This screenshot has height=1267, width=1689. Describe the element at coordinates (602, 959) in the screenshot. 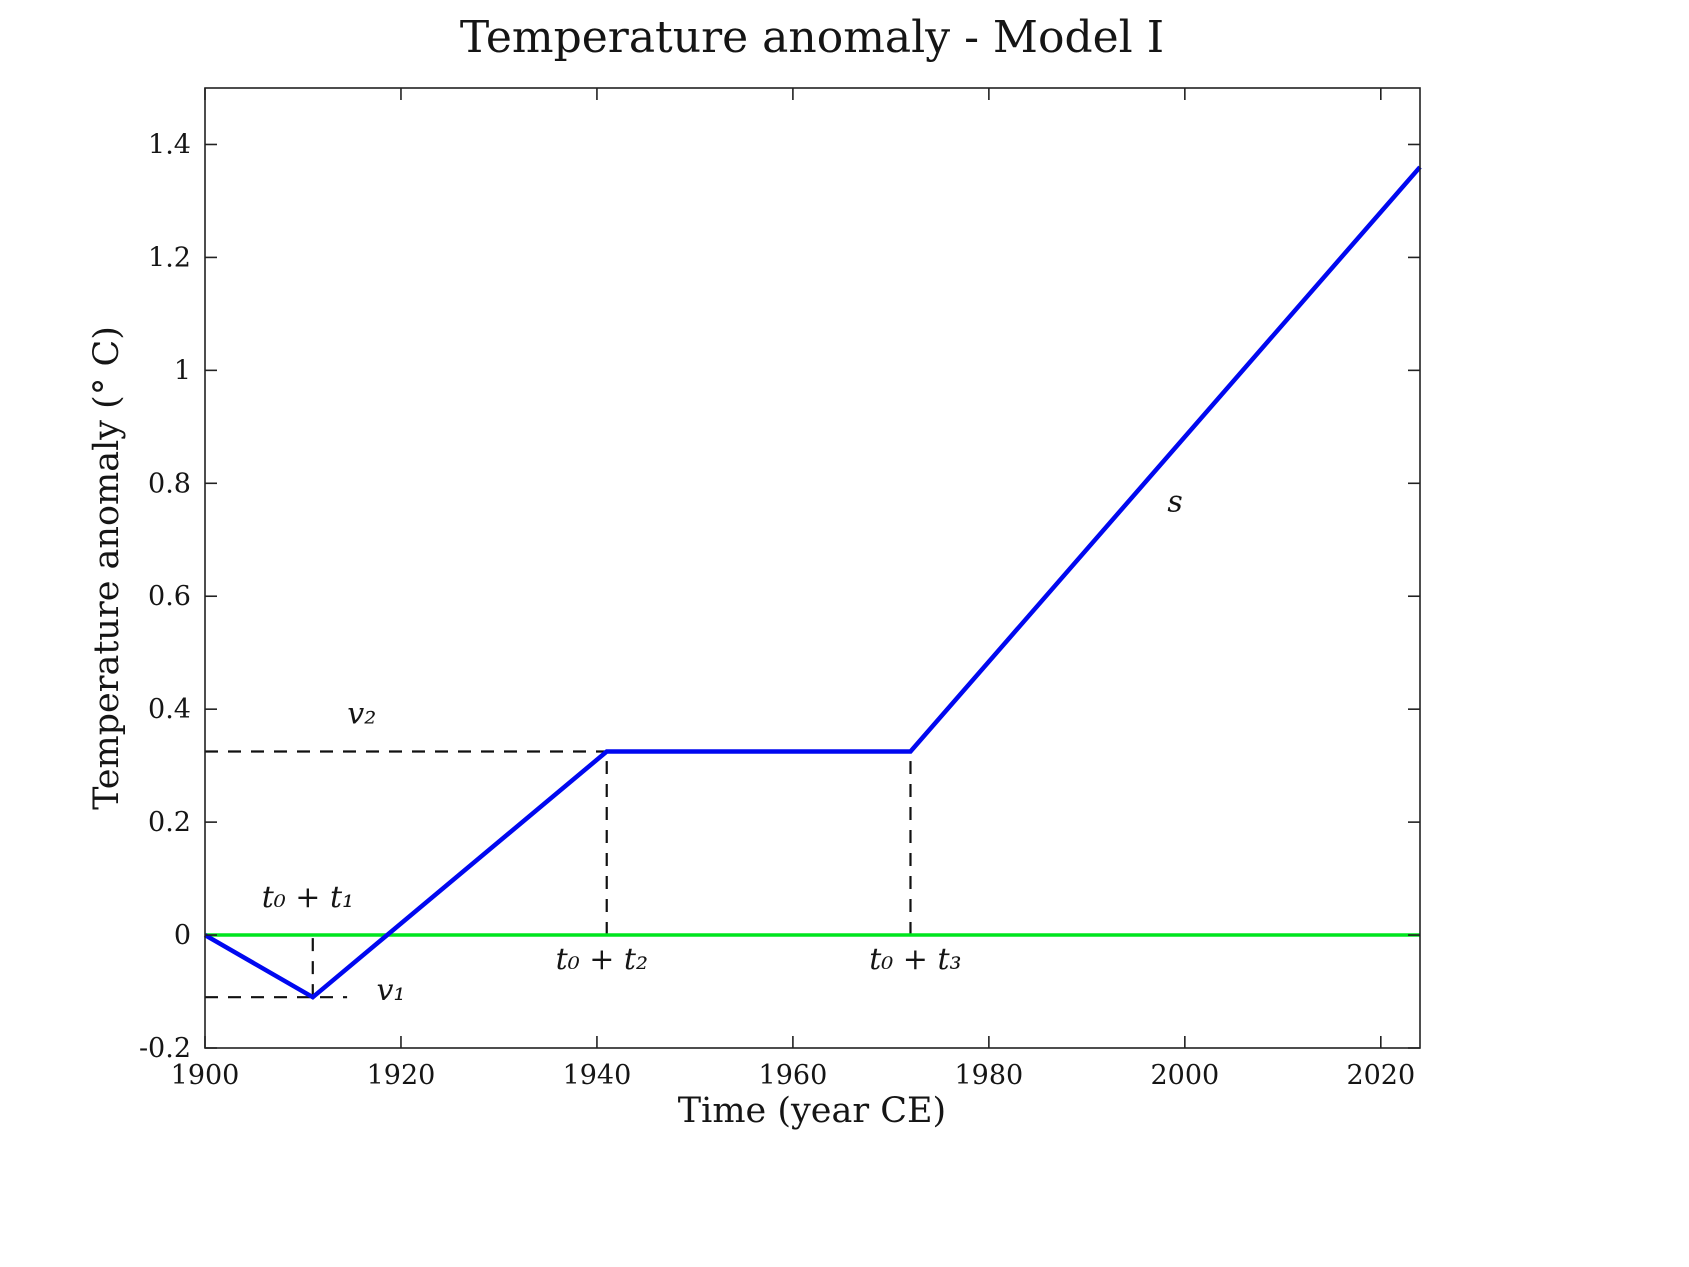

I see `label-t0-plus-t2: t₀ + t₂` at that location.